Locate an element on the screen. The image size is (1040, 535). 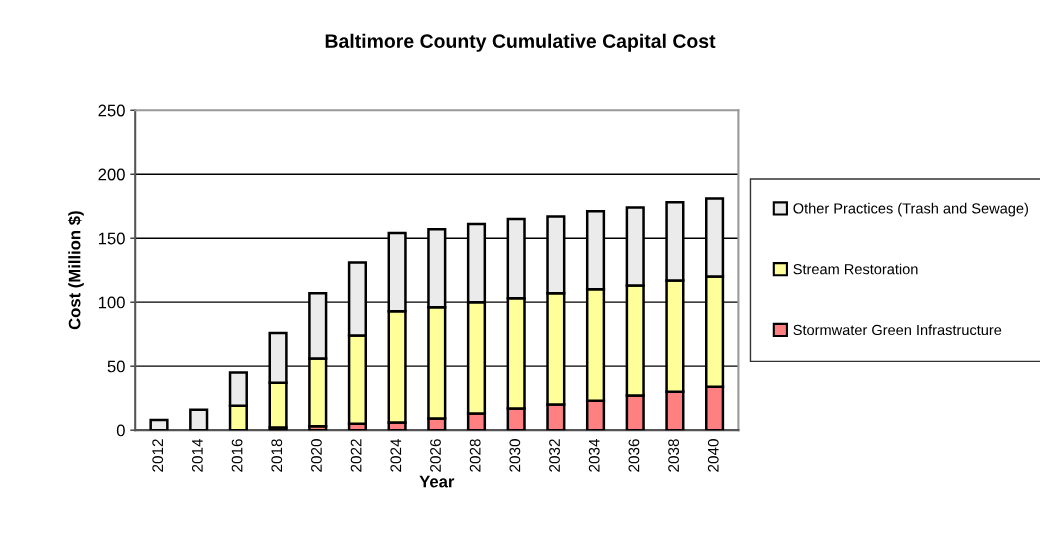
x-tick-label: 2016 is located at coordinates (237, 455).